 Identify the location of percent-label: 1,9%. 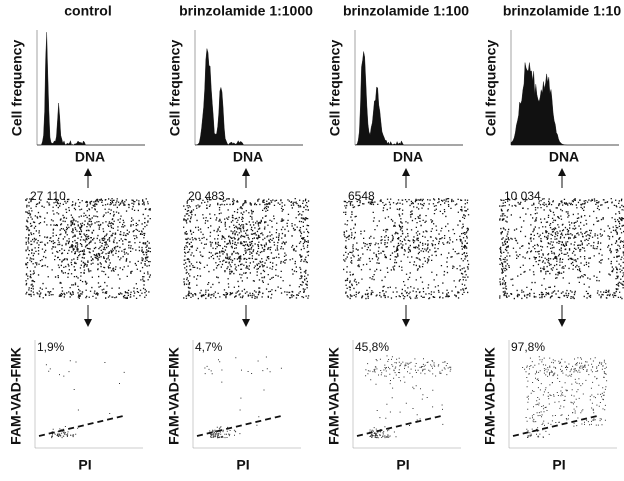
(51, 347).